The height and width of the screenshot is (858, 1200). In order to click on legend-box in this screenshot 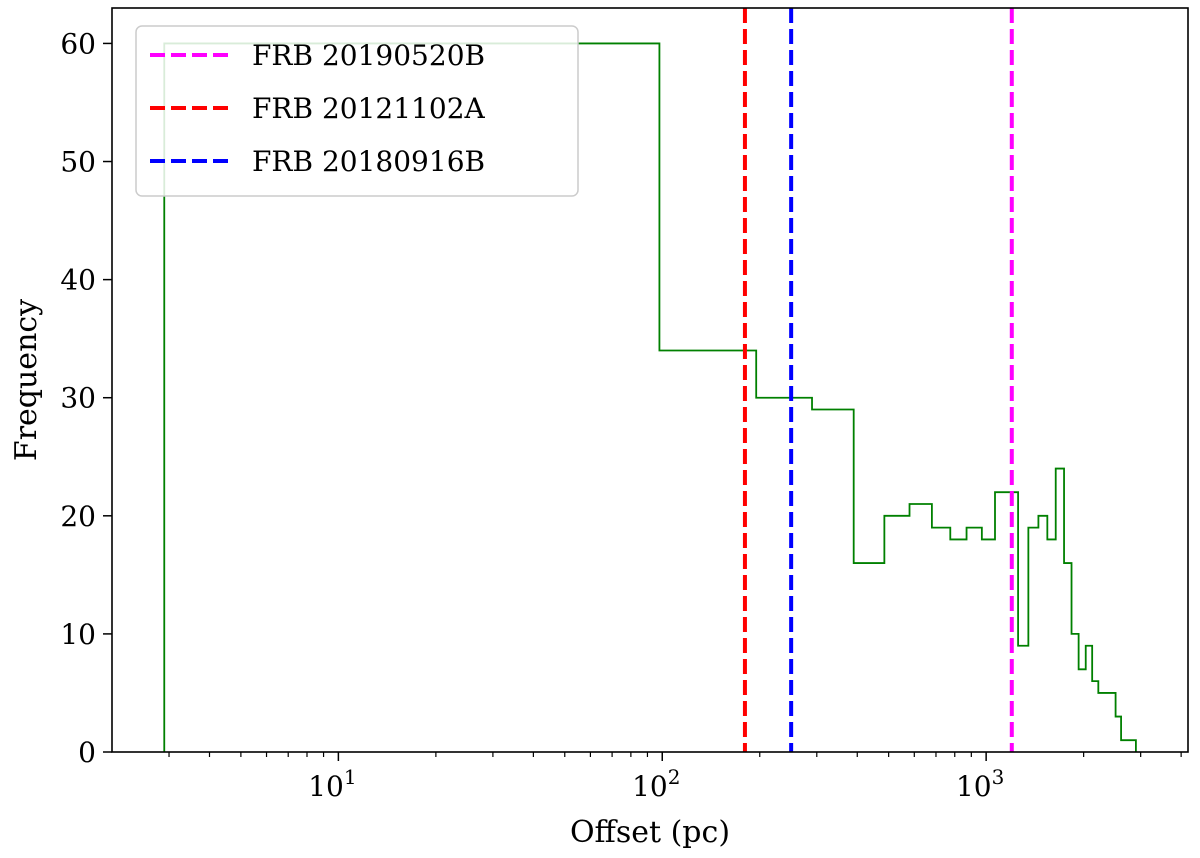, I will do `click(357, 111)`.